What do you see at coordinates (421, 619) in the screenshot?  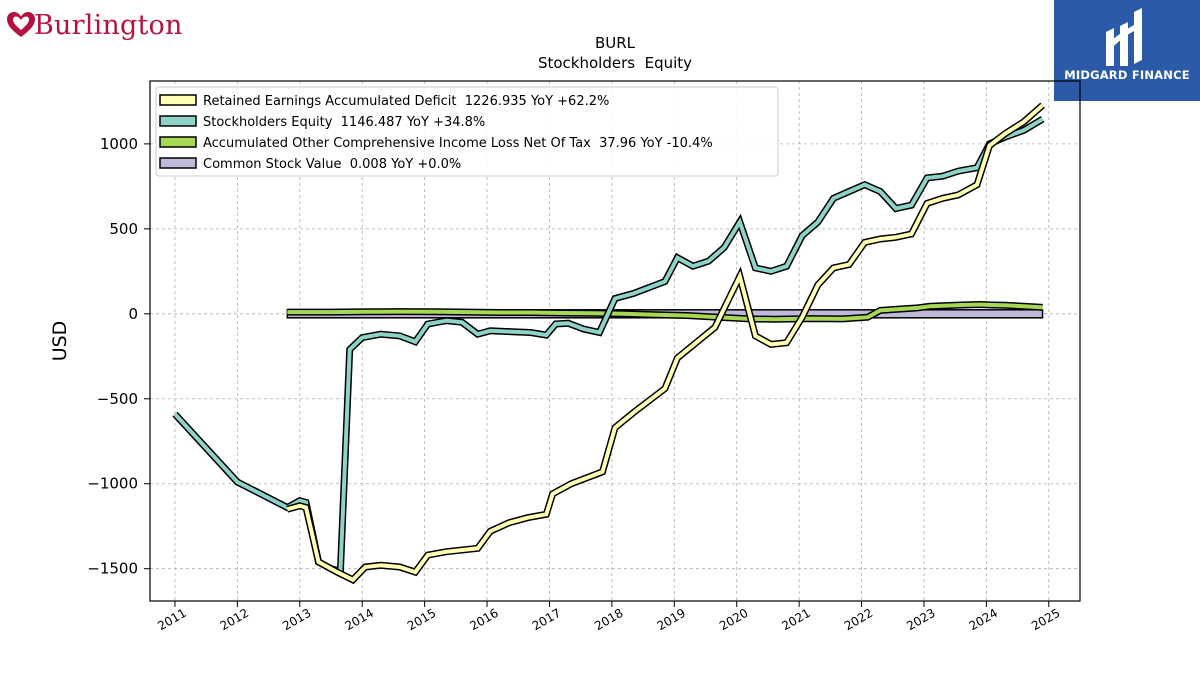 I see `x-tick-label: 2015` at bounding box center [421, 619].